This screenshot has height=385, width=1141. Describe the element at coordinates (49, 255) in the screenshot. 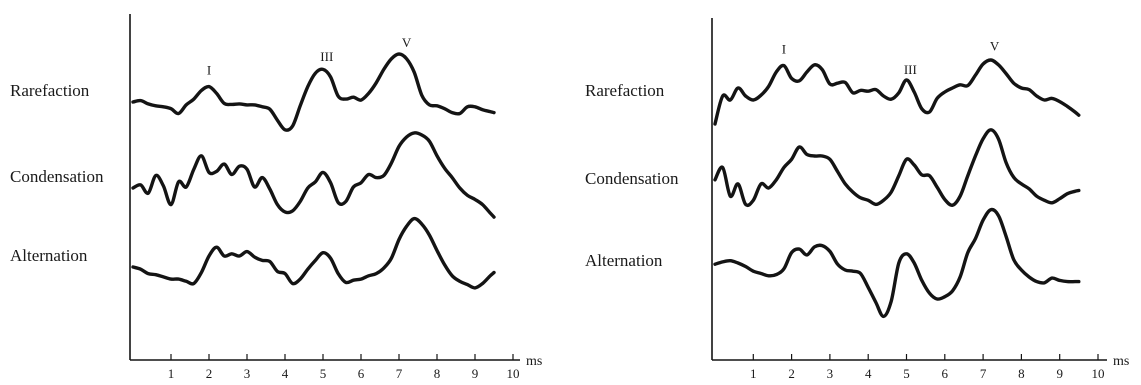

I see `left-series-label-alternation: Alternation` at that location.